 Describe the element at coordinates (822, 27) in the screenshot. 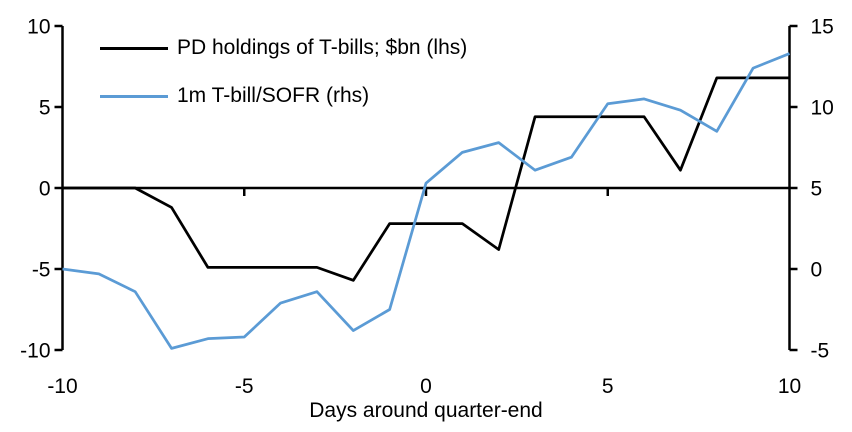

I see `svg-text: 15` at that location.